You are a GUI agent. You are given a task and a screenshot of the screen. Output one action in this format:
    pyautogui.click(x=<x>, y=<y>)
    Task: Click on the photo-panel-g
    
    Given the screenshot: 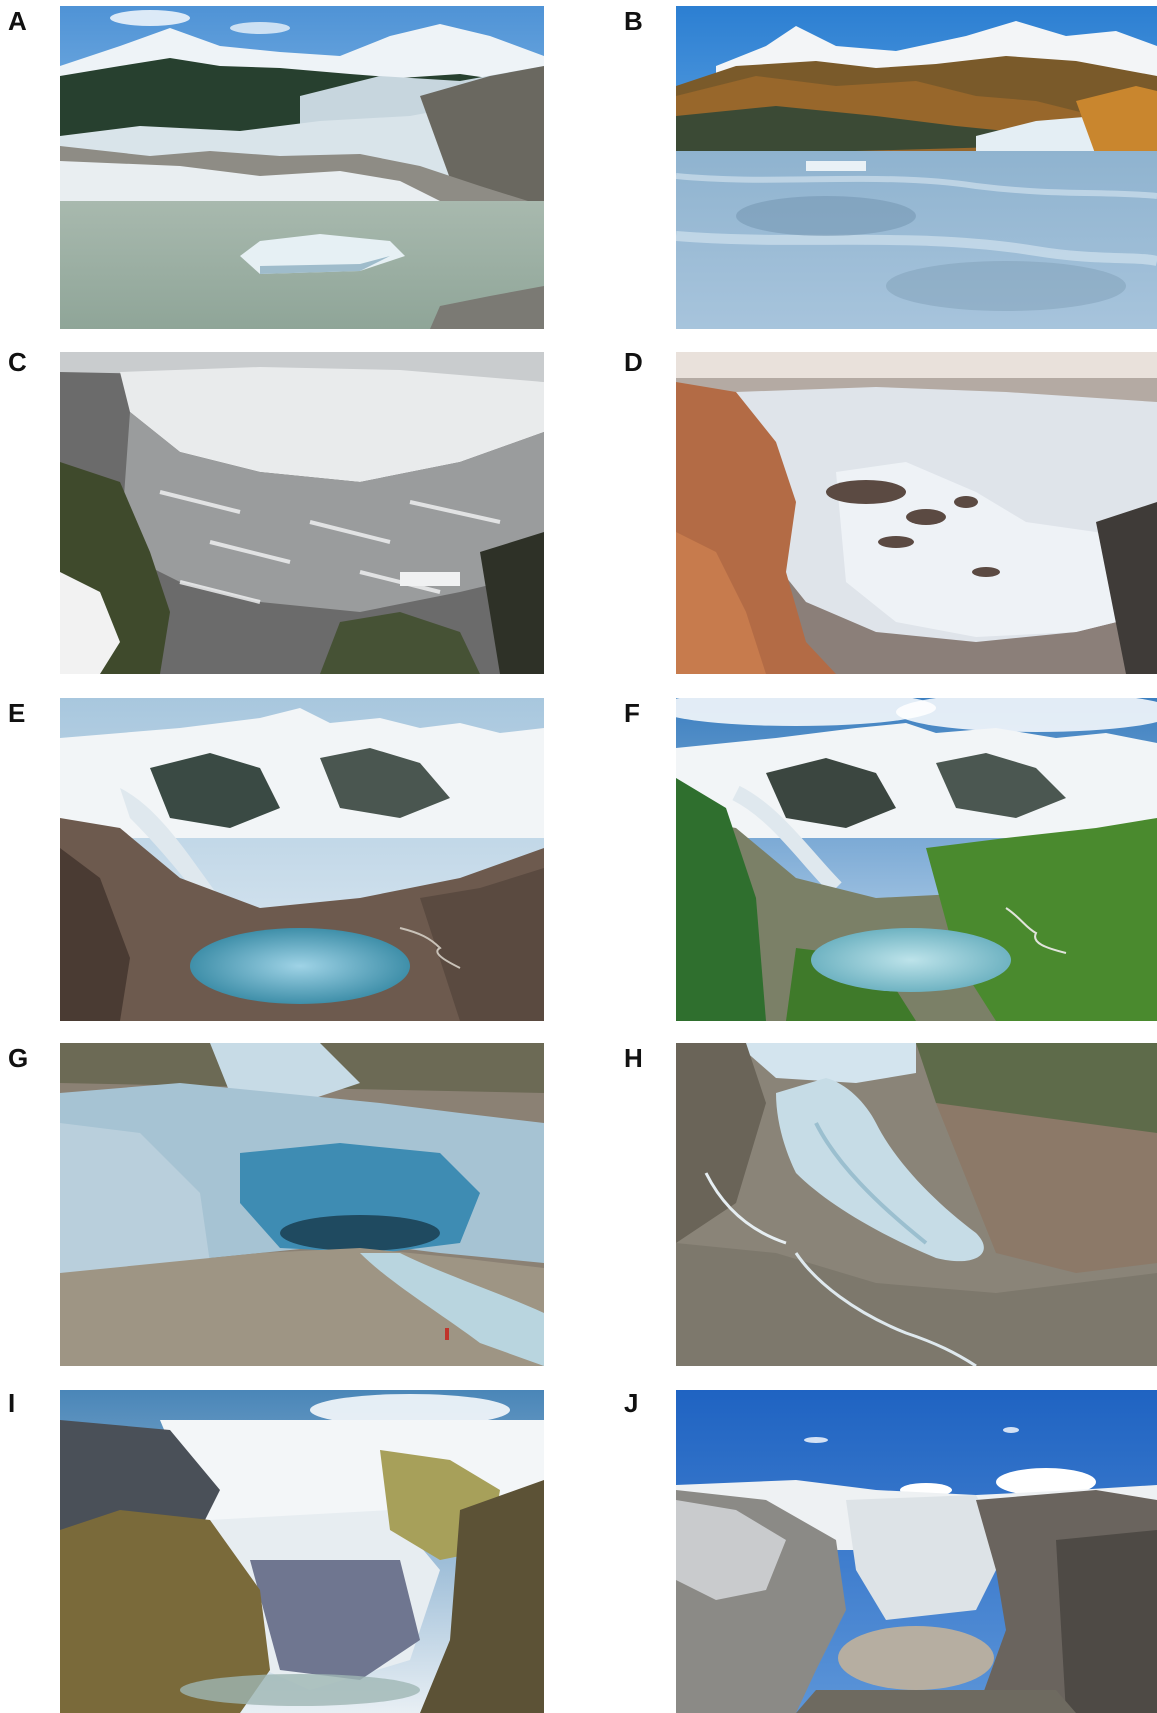 What is the action you would take?
    pyautogui.click(x=302, y=1204)
    